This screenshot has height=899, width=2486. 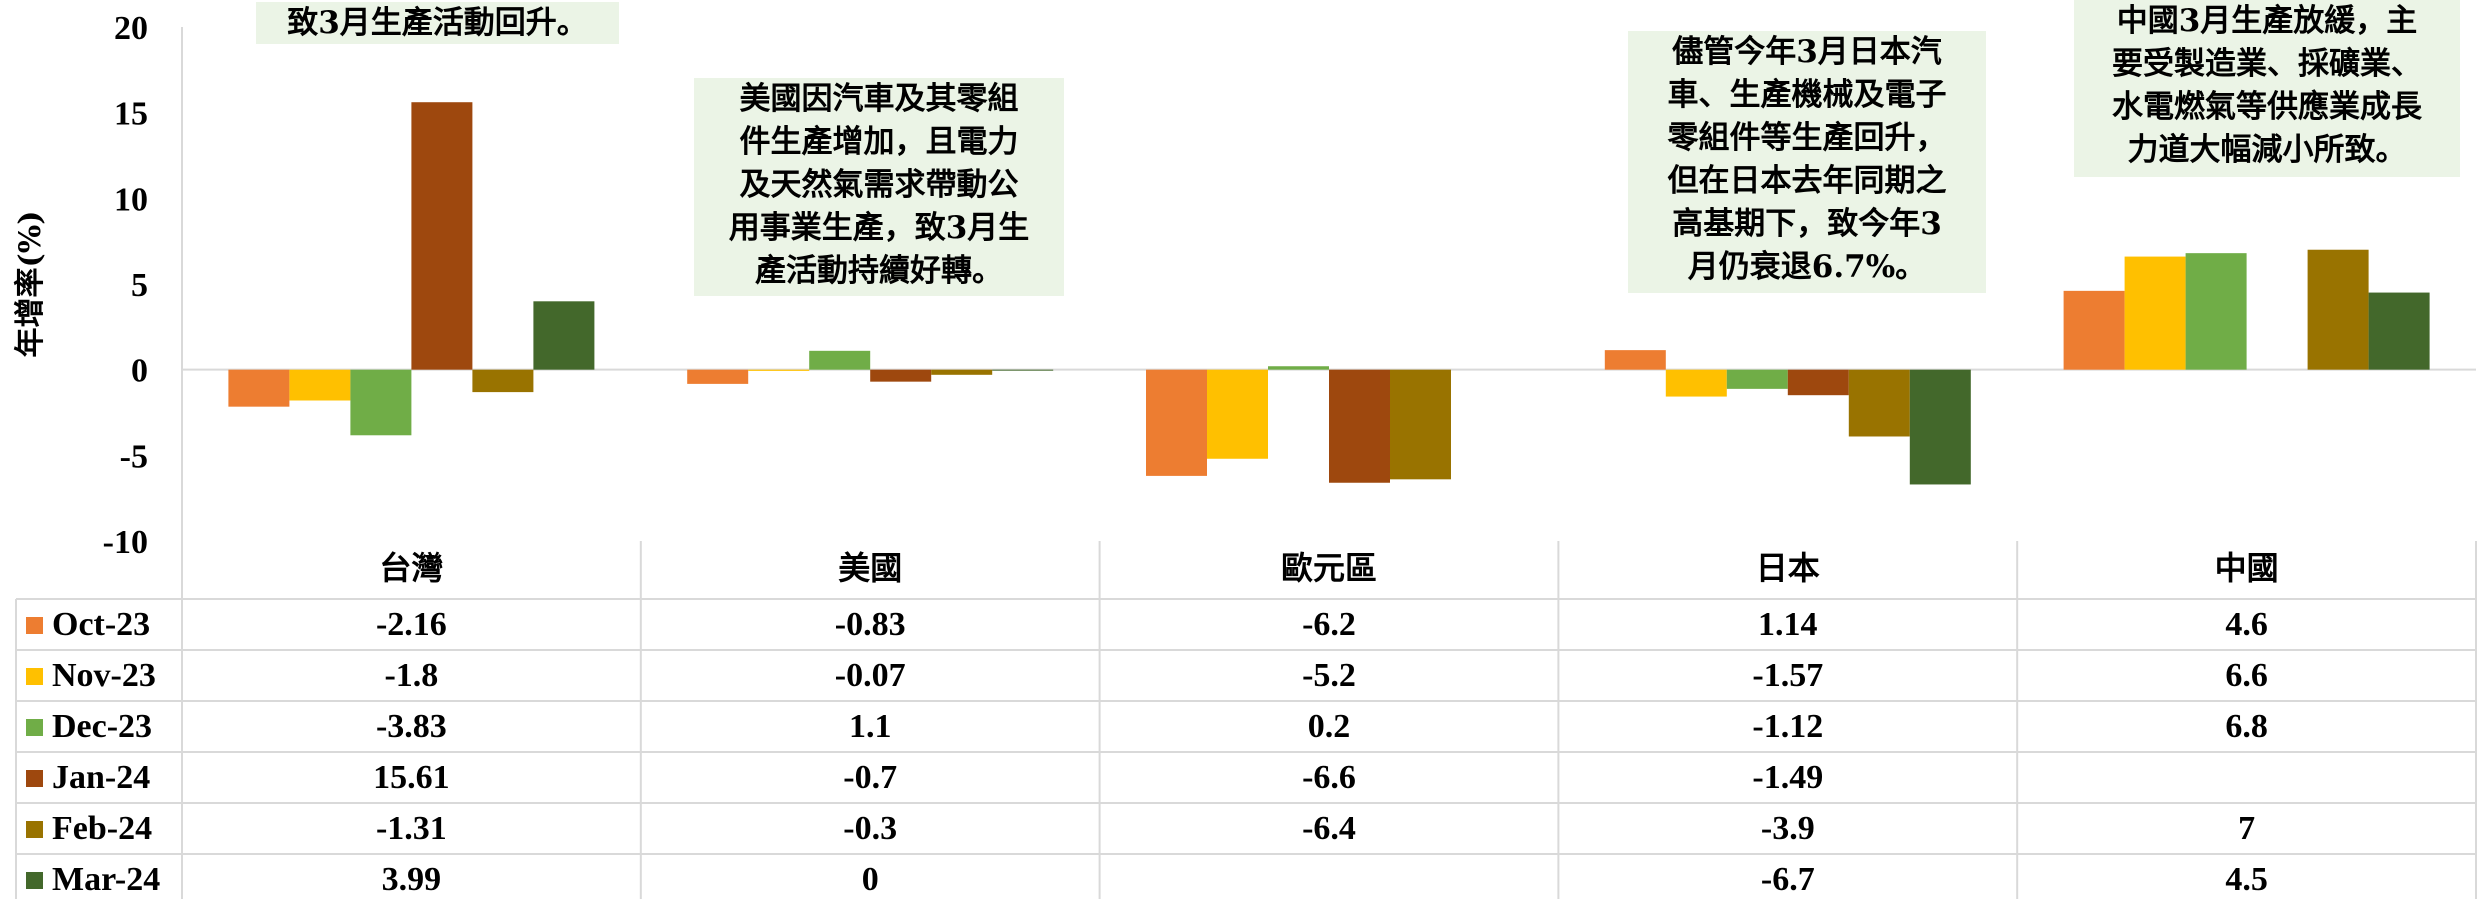 I want to click on series-label: Dec-23, so click(x=102, y=726).